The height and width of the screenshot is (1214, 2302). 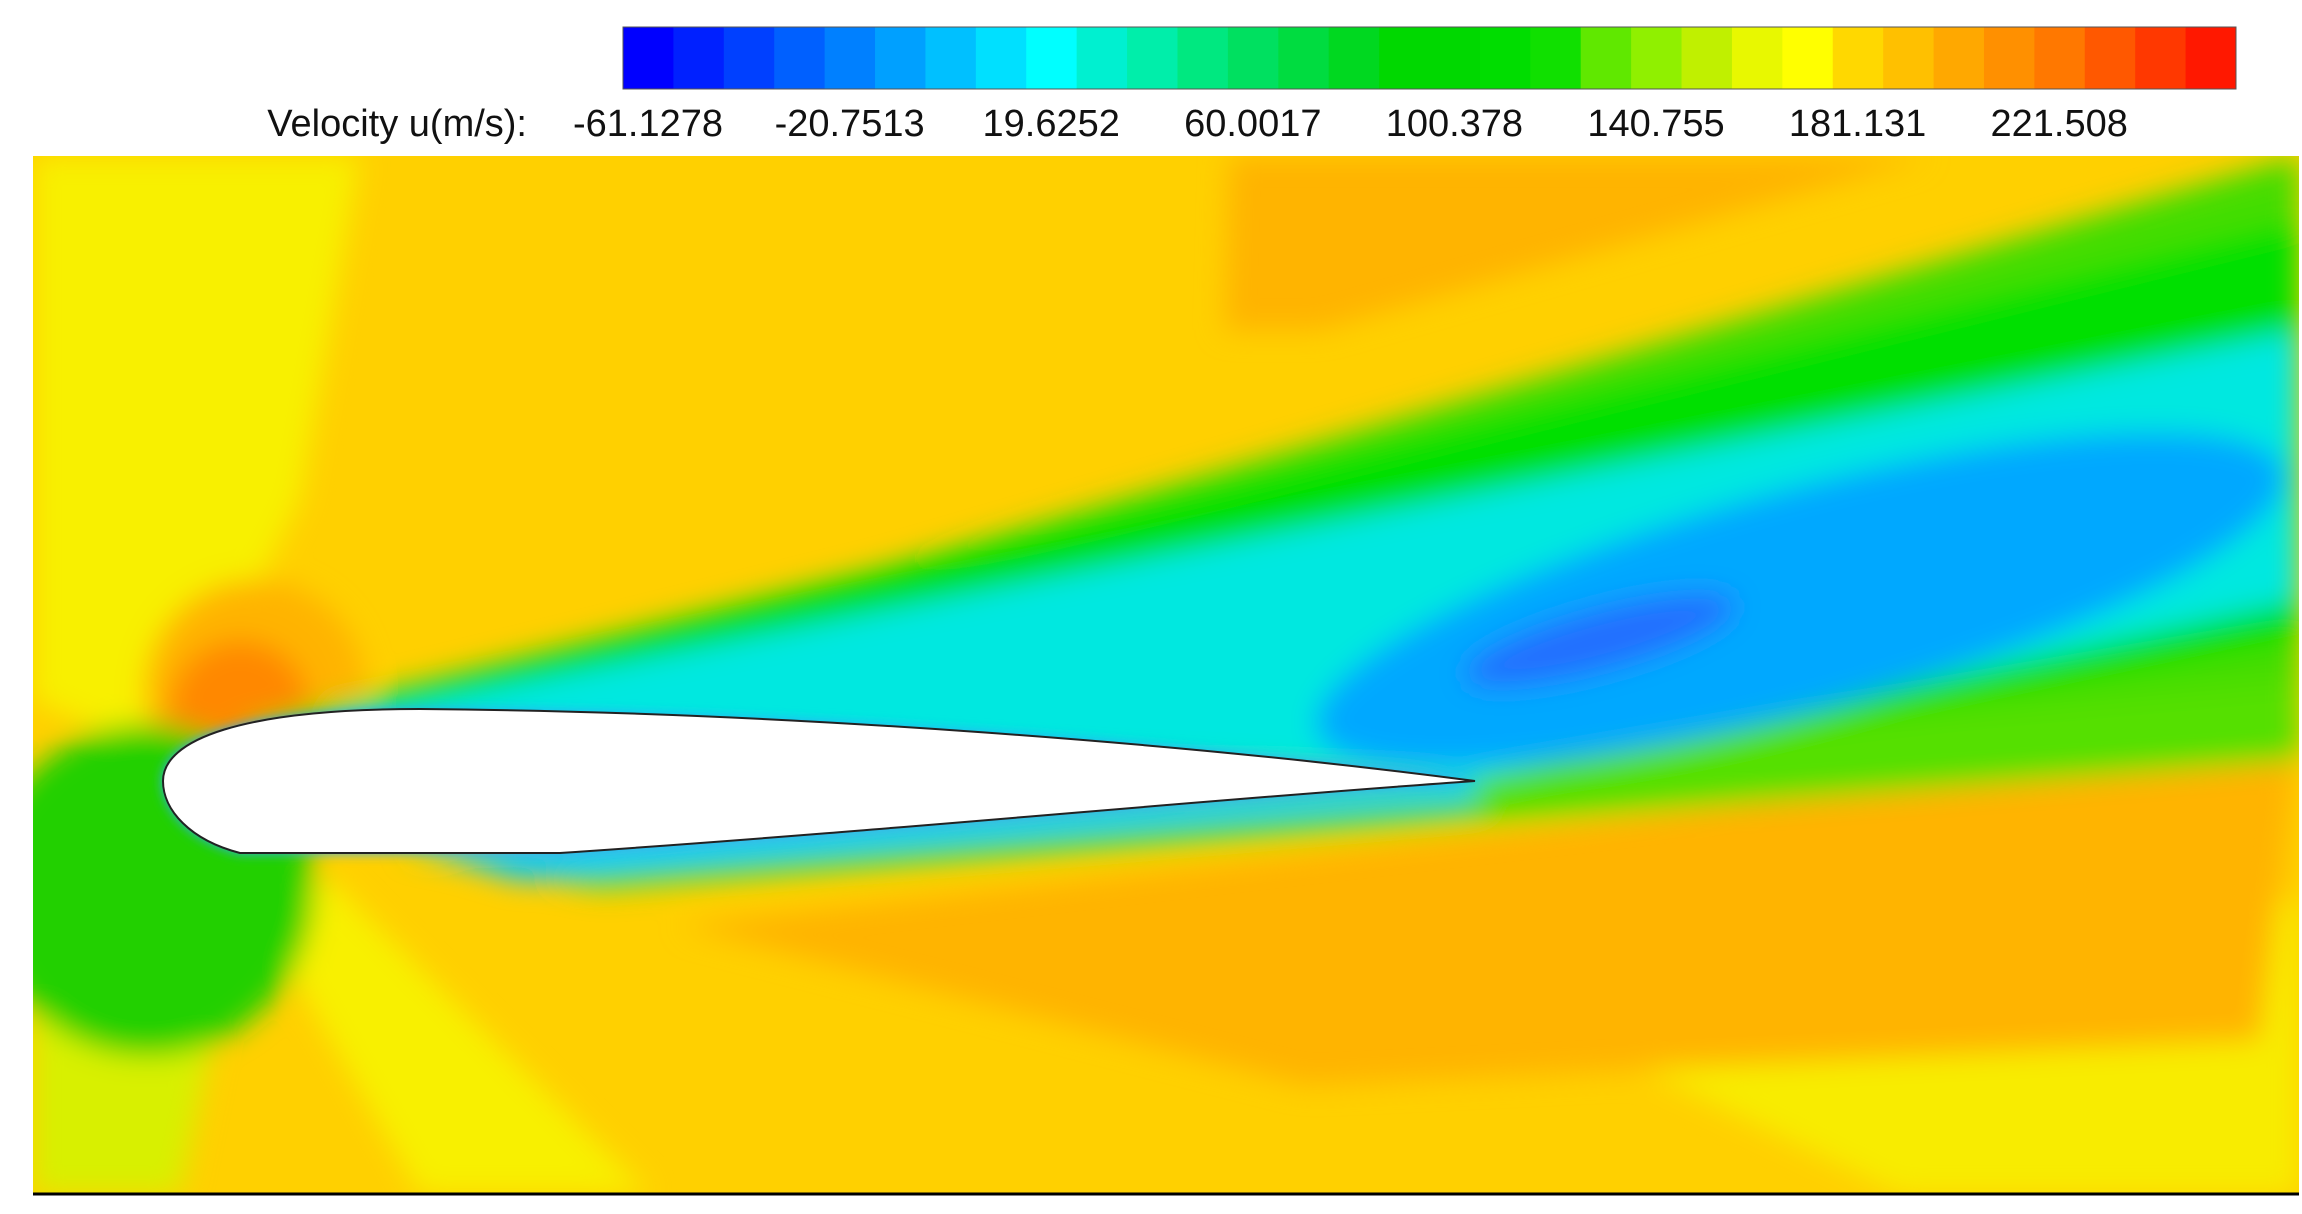 I want to click on colorbar-tick-label: 221.508, so click(x=2059, y=124).